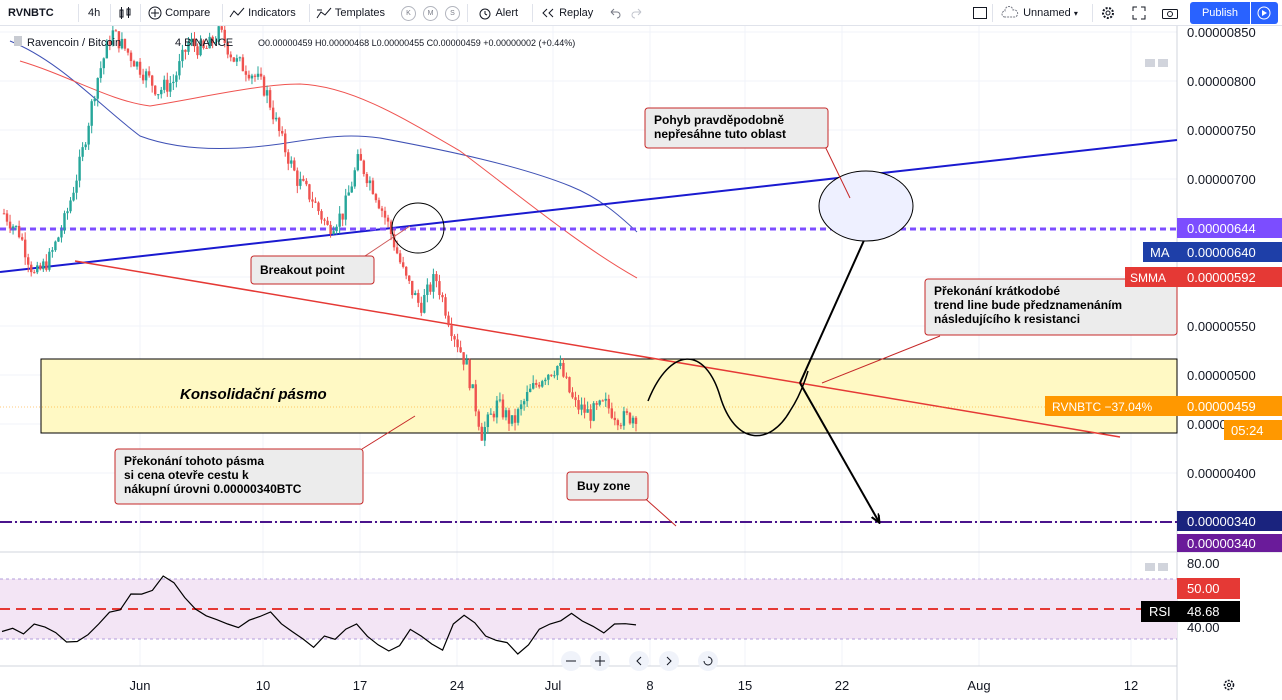 This screenshot has width=1282, height=700. I want to click on rsi-line, so click(319, 615).